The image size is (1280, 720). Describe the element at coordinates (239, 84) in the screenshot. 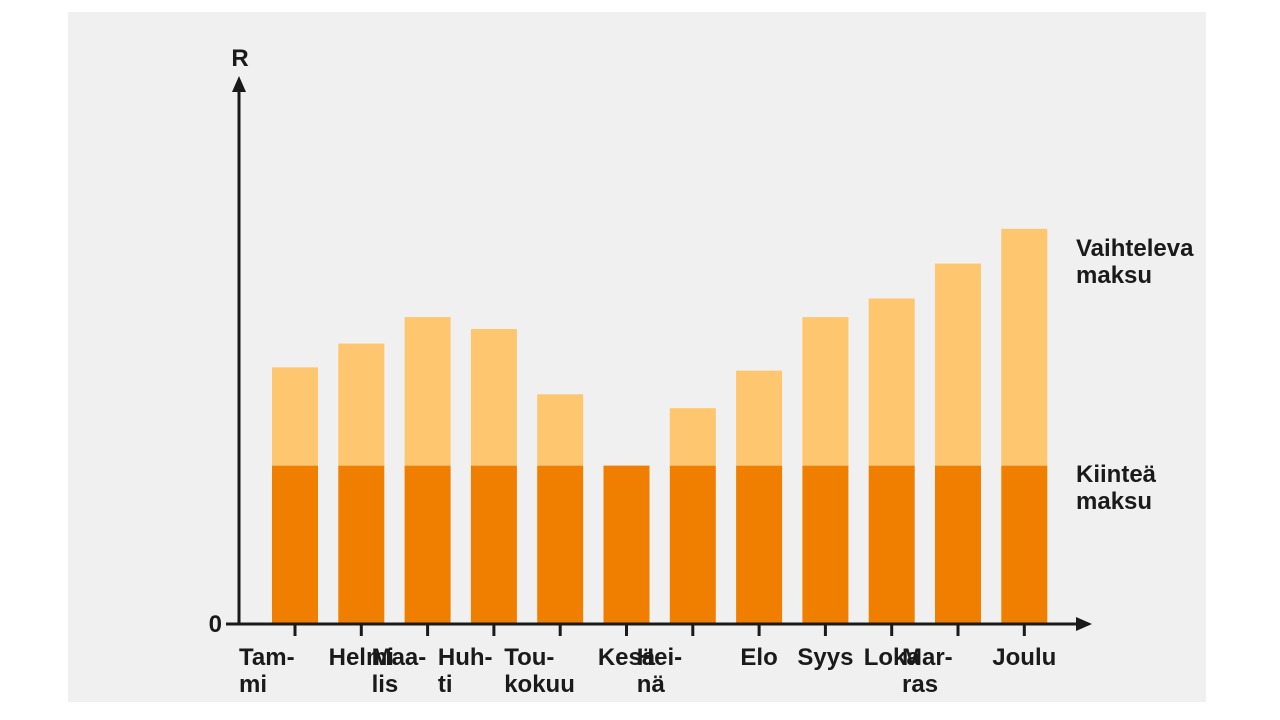

I see `y-axis-arrow-icon` at that location.